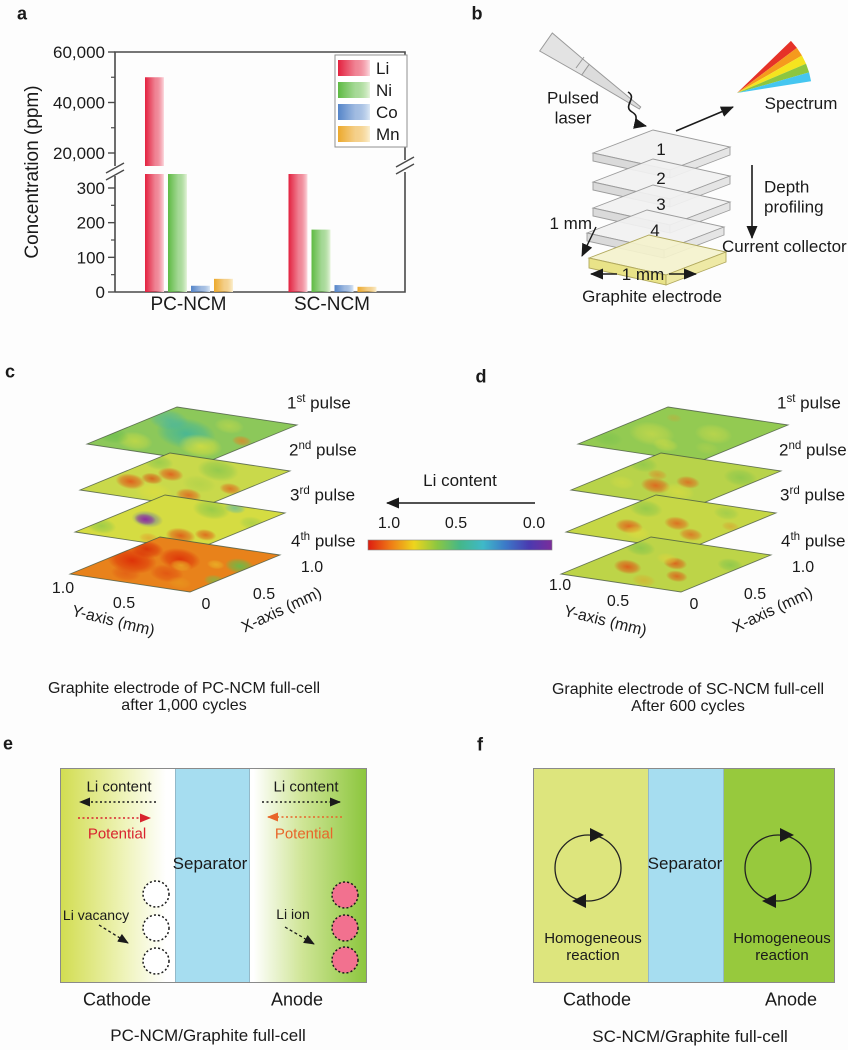  What do you see at coordinates (643, 275) in the screenshot?
I see `width-1mm-label: 1 mm` at bounding box center [643, 275].